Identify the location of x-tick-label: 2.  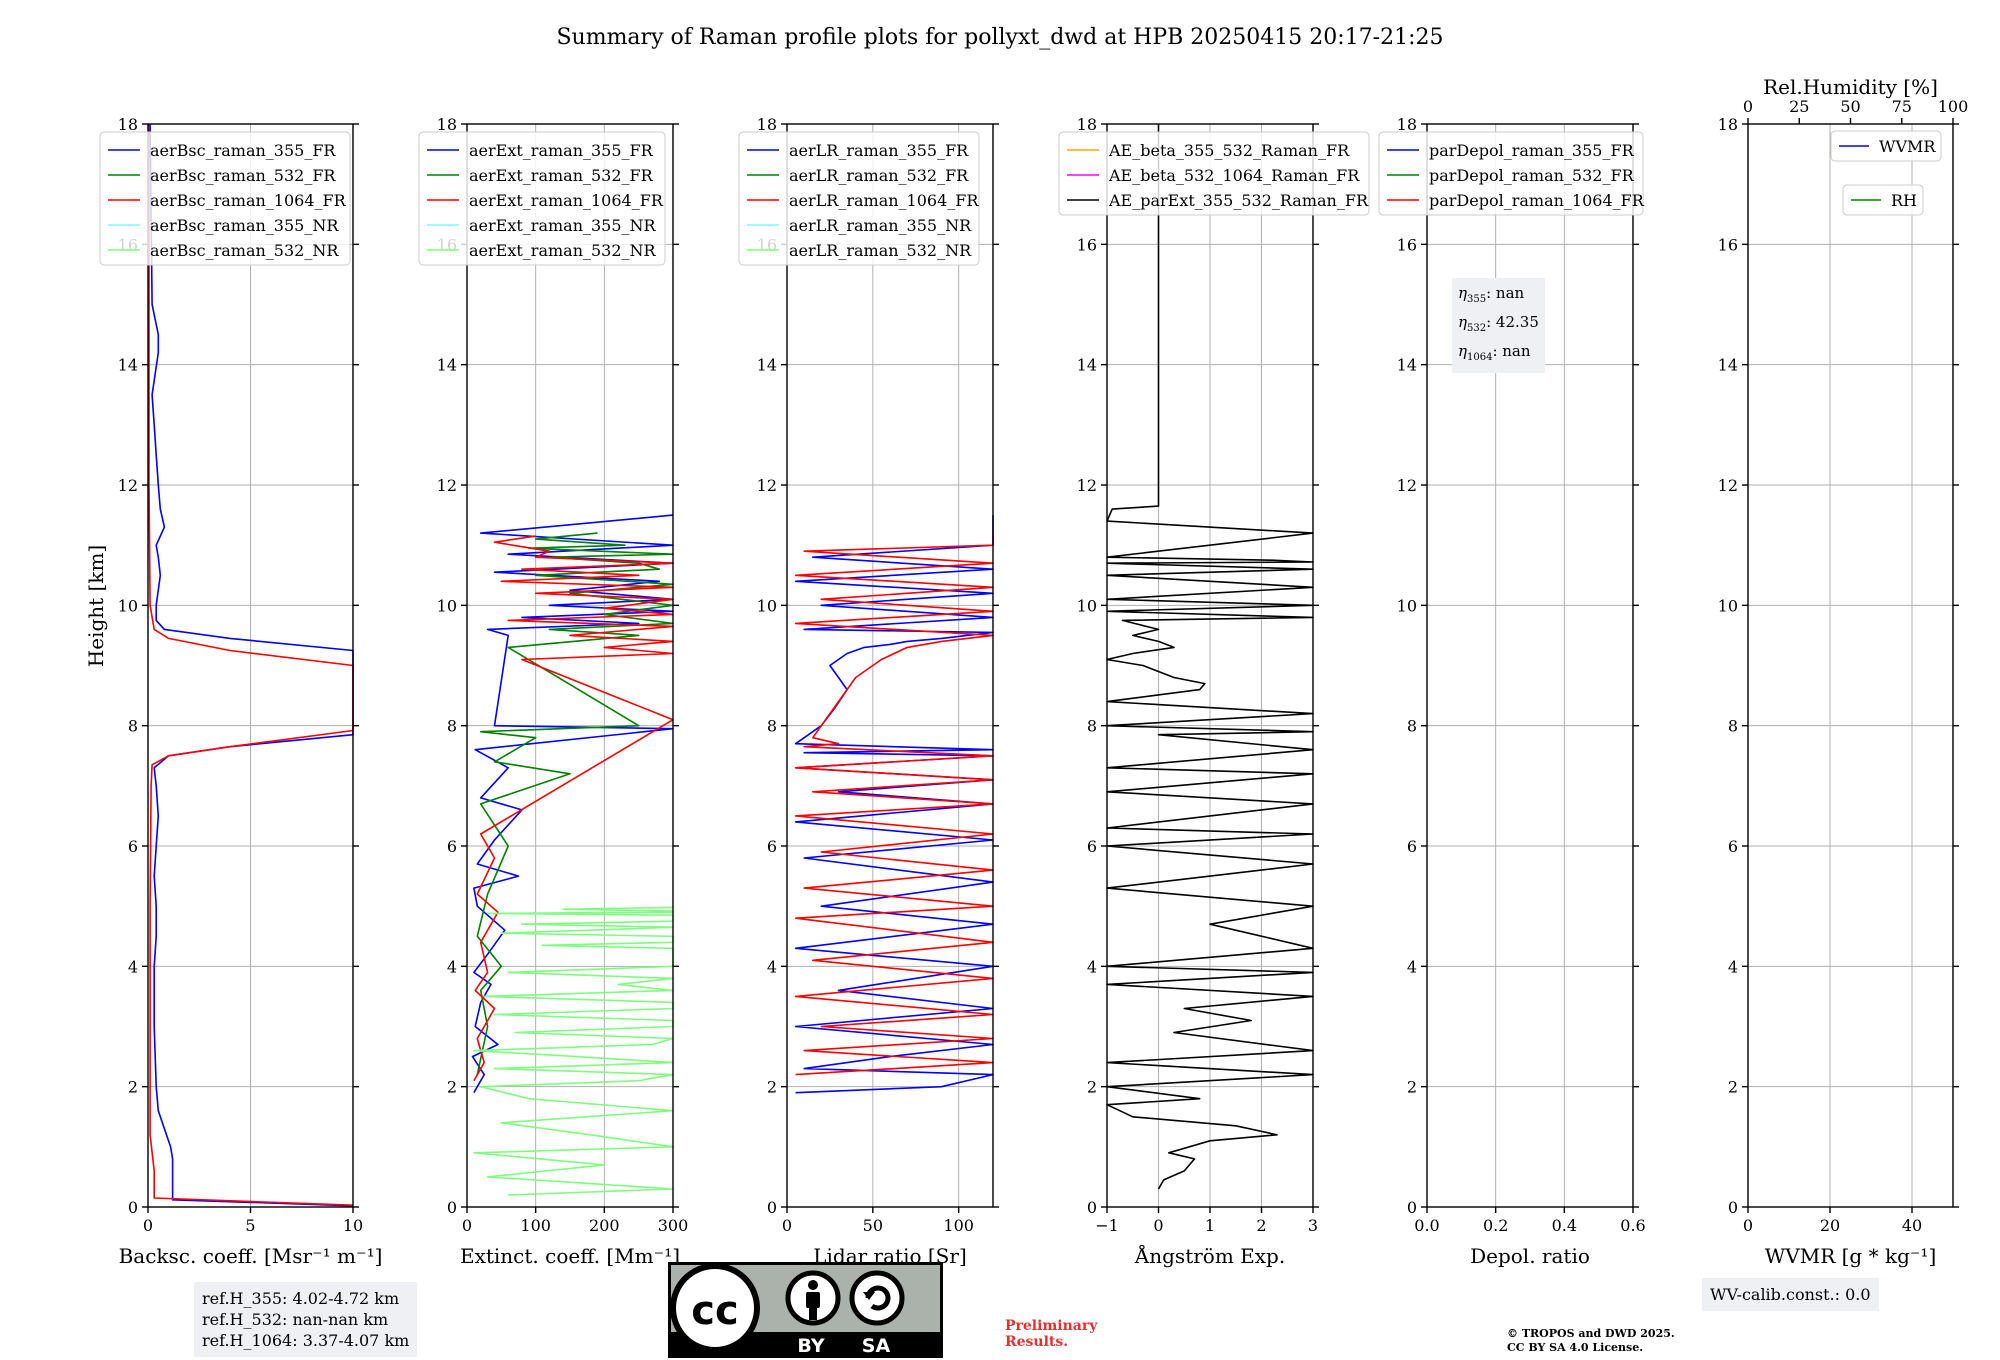
(1261, 1225).